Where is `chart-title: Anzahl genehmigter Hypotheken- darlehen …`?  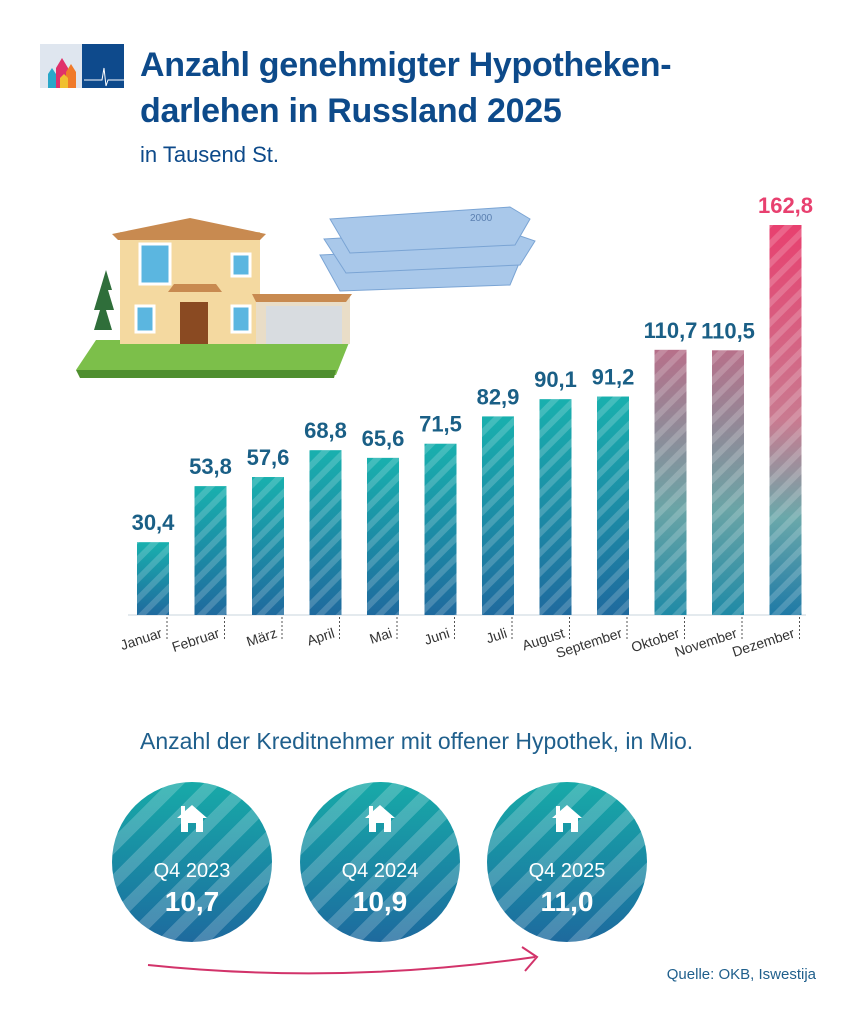
chart-title: Anzahl genehmigter Hypotheken- darlehen … is located at coordinates (406, 88).